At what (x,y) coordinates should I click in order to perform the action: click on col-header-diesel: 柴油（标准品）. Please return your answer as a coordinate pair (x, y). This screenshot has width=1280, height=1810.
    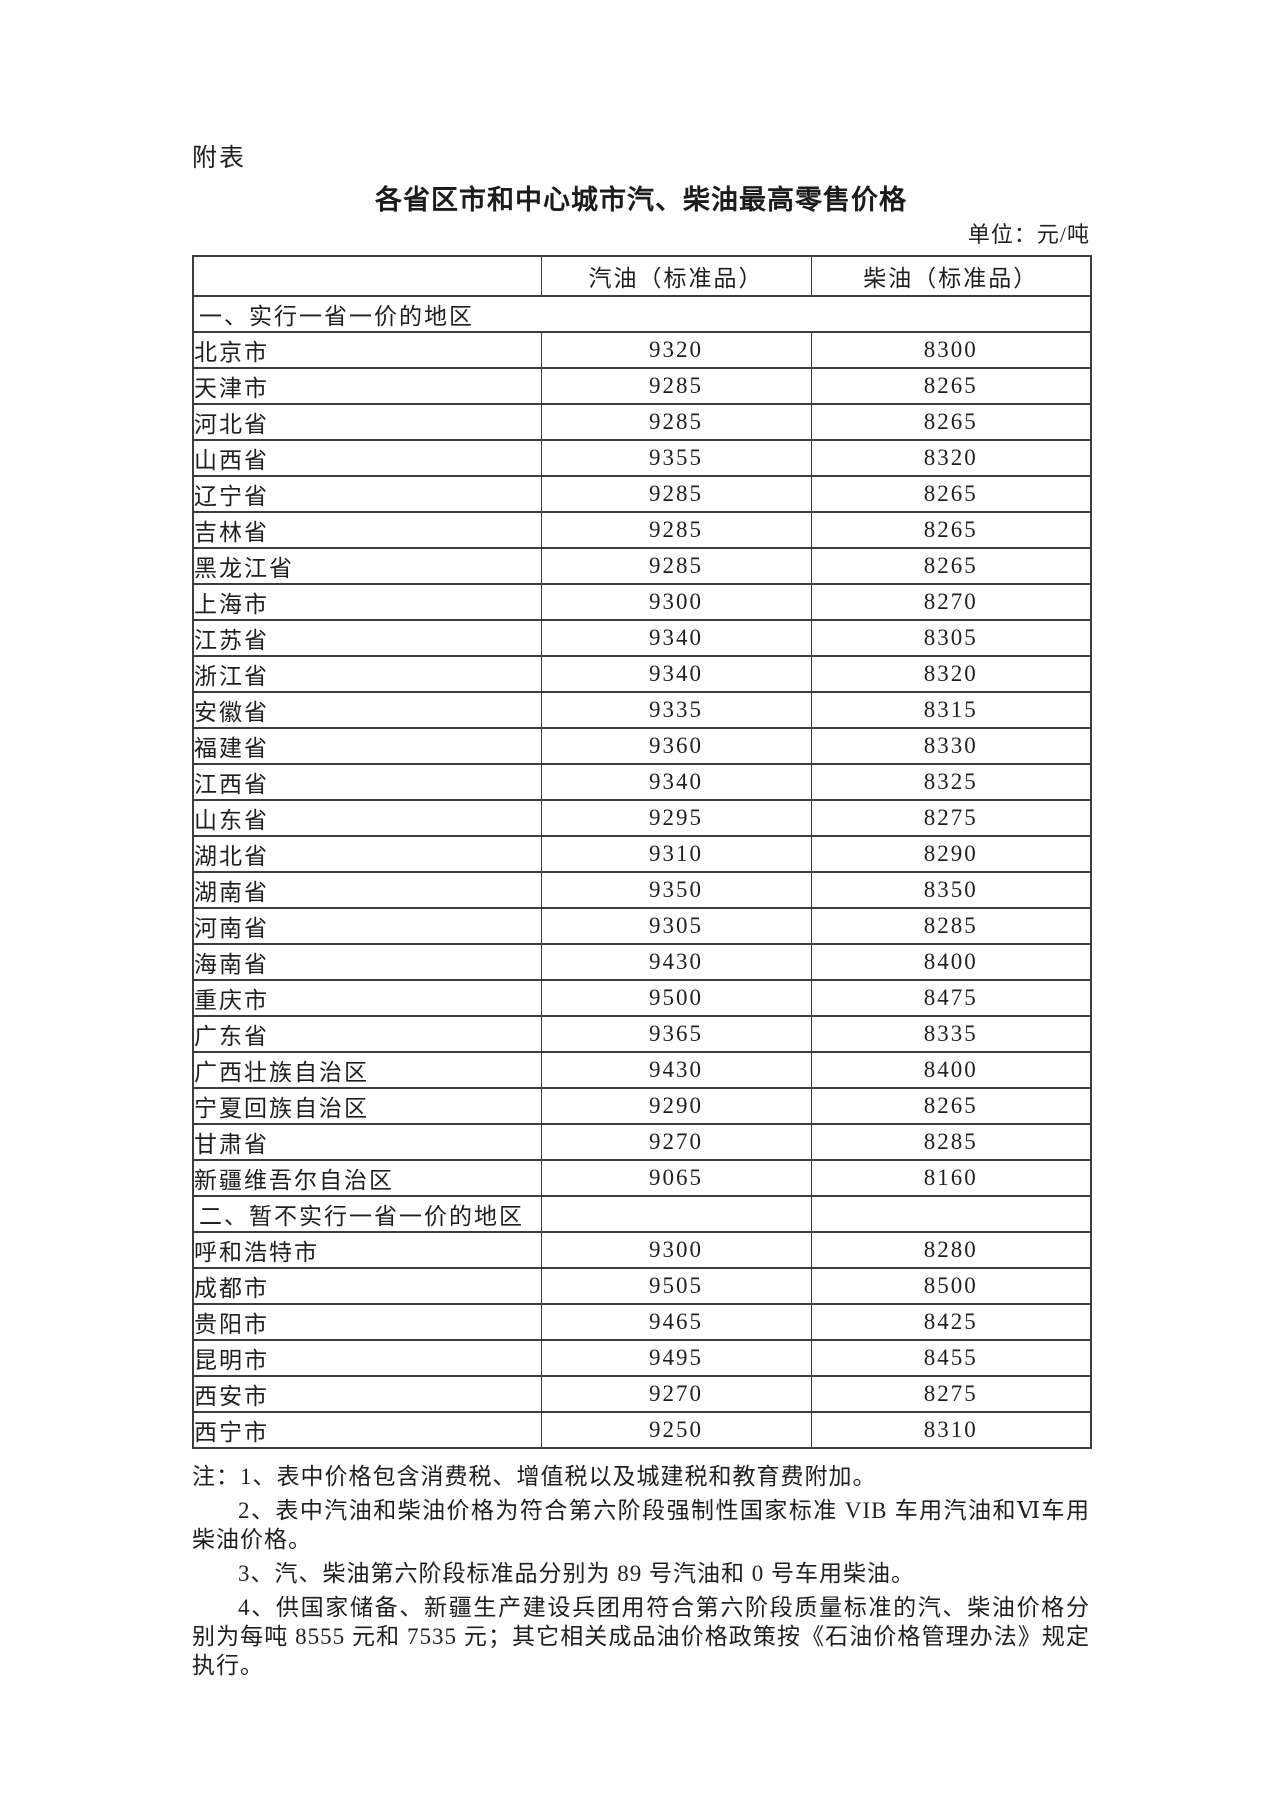
    Looking at the image, I should click on (951, 276).